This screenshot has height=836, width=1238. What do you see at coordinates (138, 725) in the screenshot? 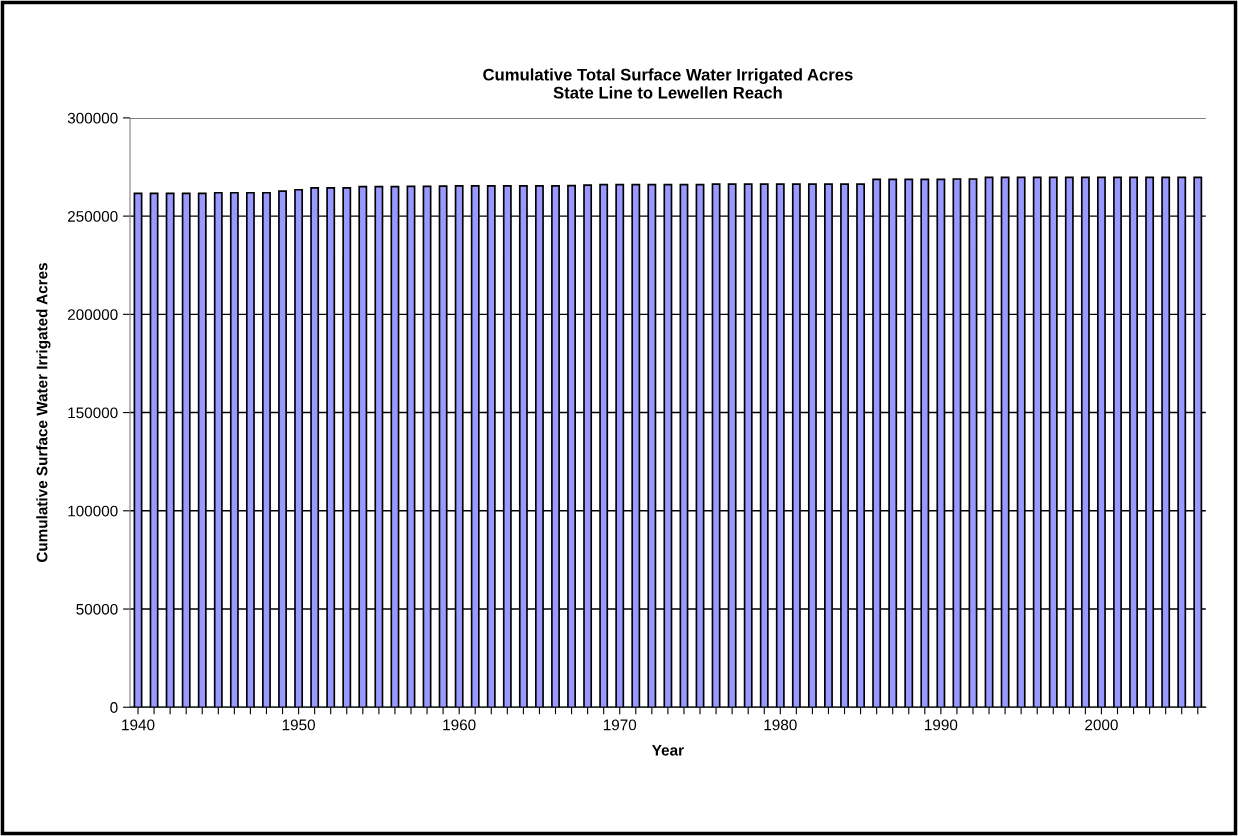
I see `x-tick-label: 1940` at bounding box center [138, 725].